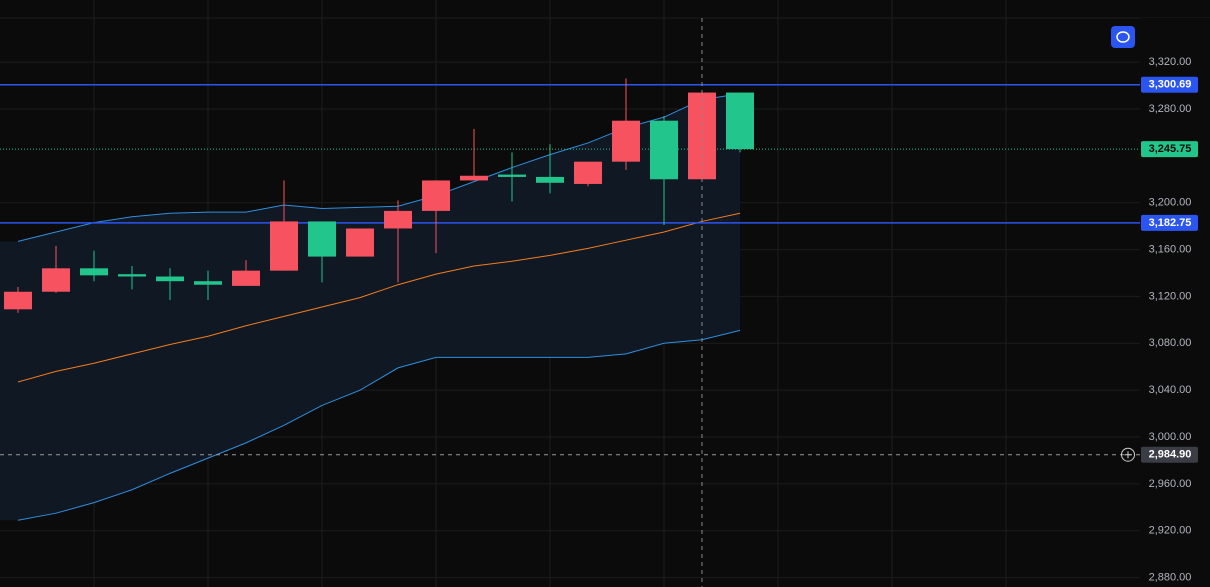 Image resolution: width=1210 pixels, height=587 pixels. Describe the element at coordinates (1170, 296) in the screenshot. I see `y-tick-label: 3,120.00` at that location.